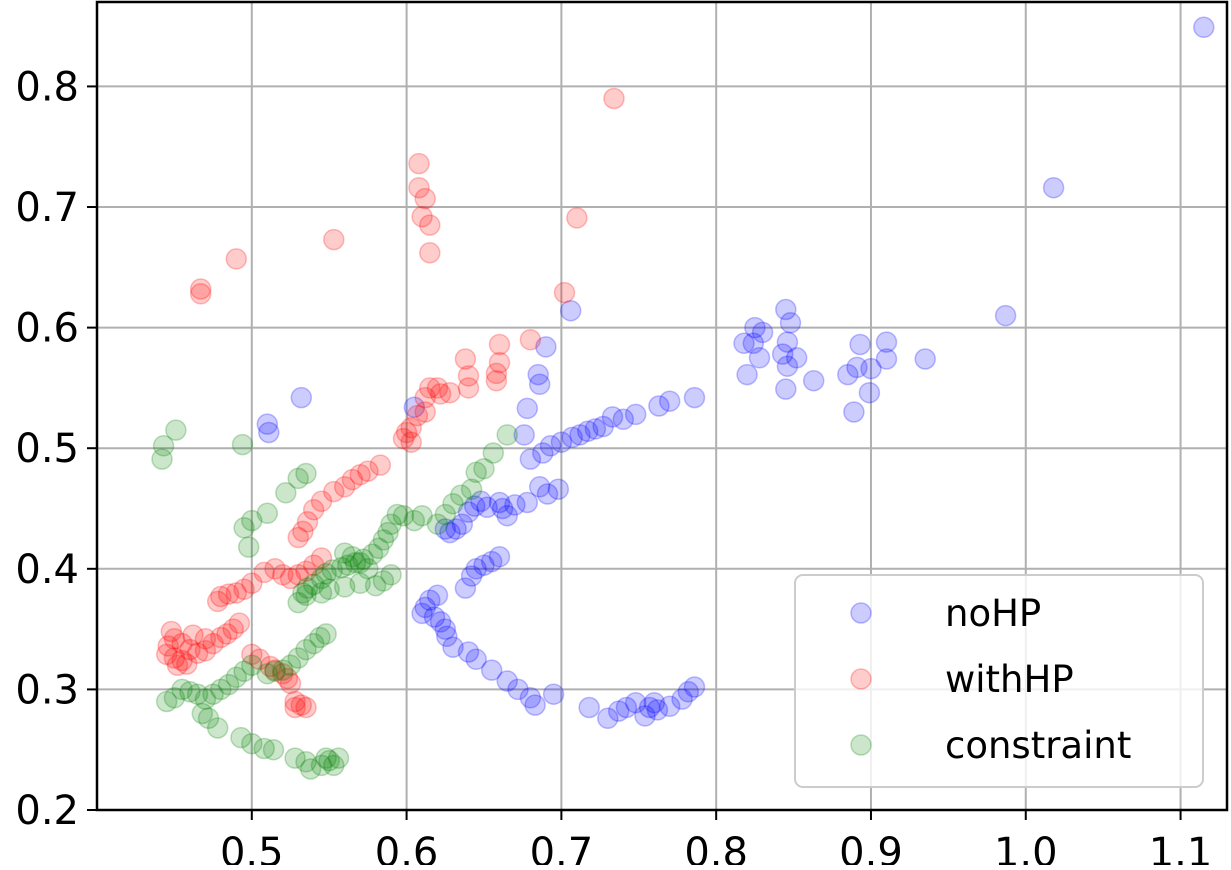 The image size is (1231, 870). Describe the element at coordinates (562, 847) in the screenshot. I see `x-tick-label: 0.7` at that location.